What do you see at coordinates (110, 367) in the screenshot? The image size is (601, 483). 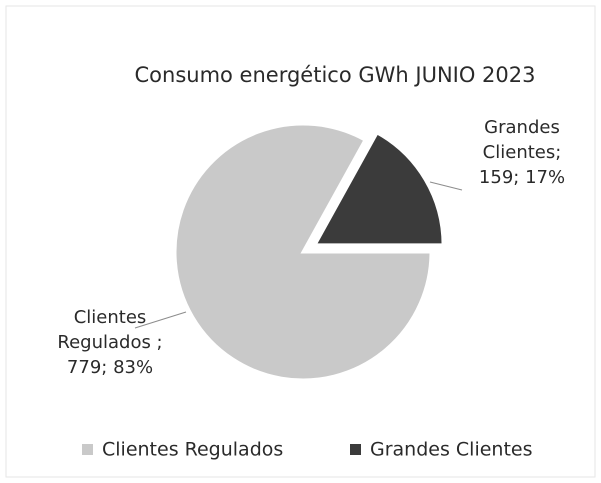 I see `data-label: 779; 83%` at bounding box center [110, 367].